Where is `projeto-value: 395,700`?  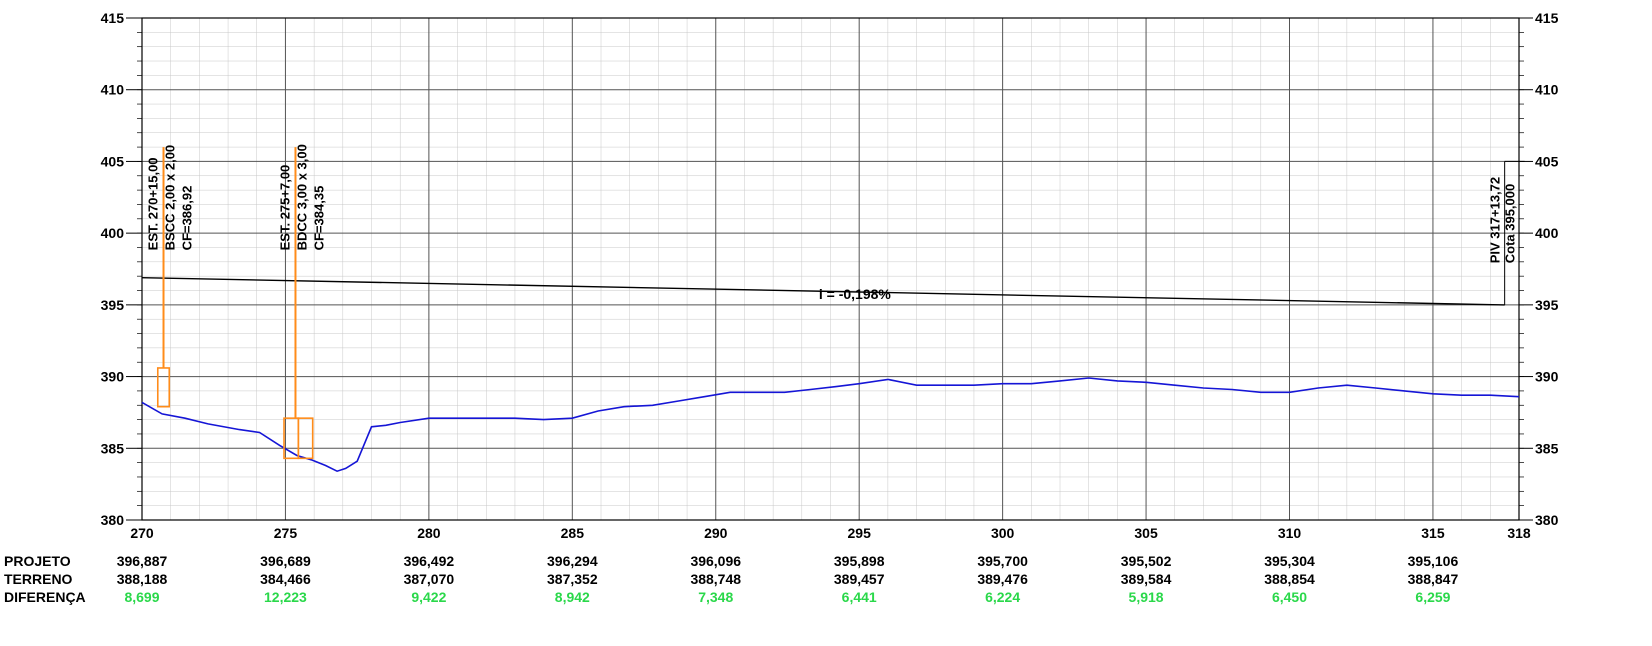 projeto-value: 395,700 is located at coordinates (1002, 561).